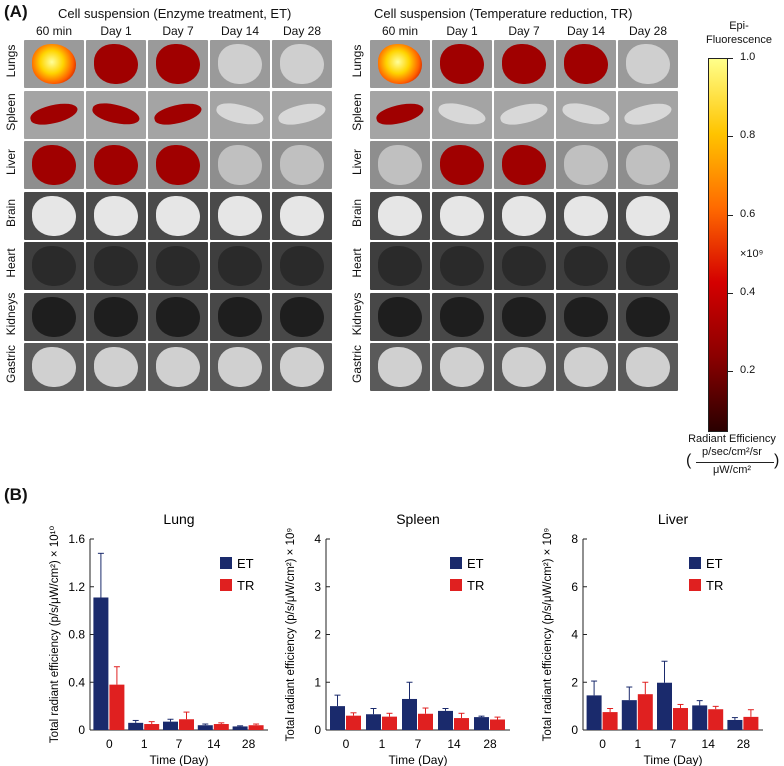 The image size is (784, 766). What do you see at coordinates (673, 519) in the screenshot?
I see `chart-title: Liver` at bounding box center [673, 519].